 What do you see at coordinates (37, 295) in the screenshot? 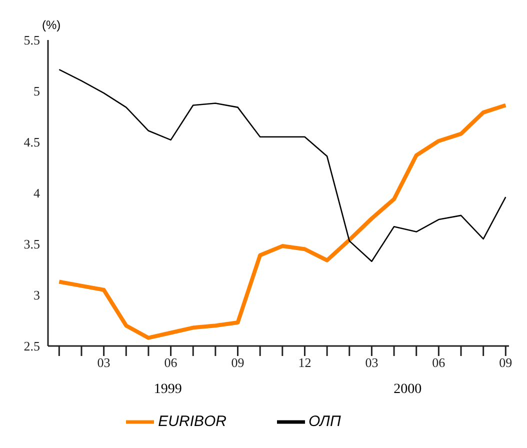
I see `y-tick-label: 3` at bounding box center [37, 295].